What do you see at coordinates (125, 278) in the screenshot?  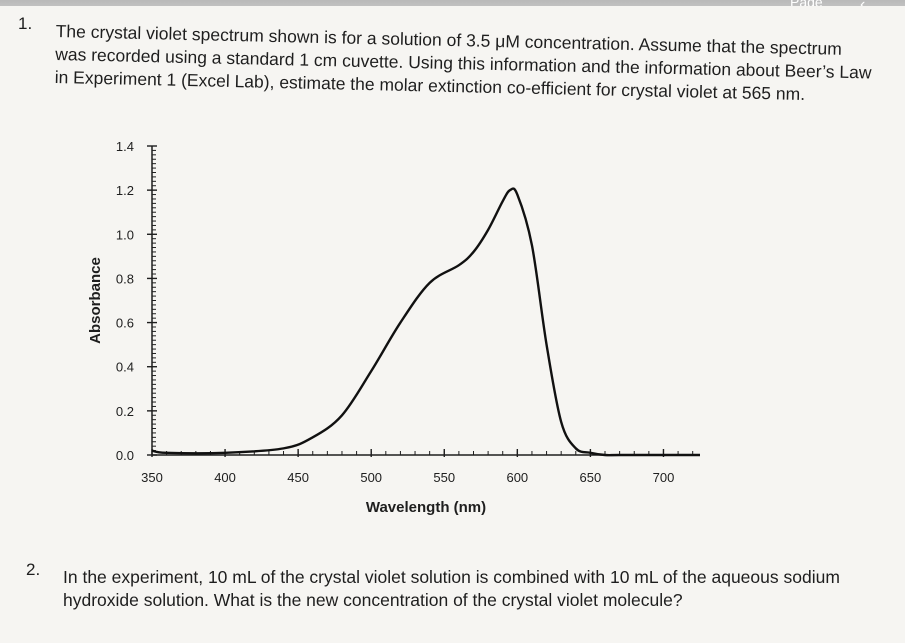 I see `y-tick-label: 0.8` at bounding box center [125, 278].